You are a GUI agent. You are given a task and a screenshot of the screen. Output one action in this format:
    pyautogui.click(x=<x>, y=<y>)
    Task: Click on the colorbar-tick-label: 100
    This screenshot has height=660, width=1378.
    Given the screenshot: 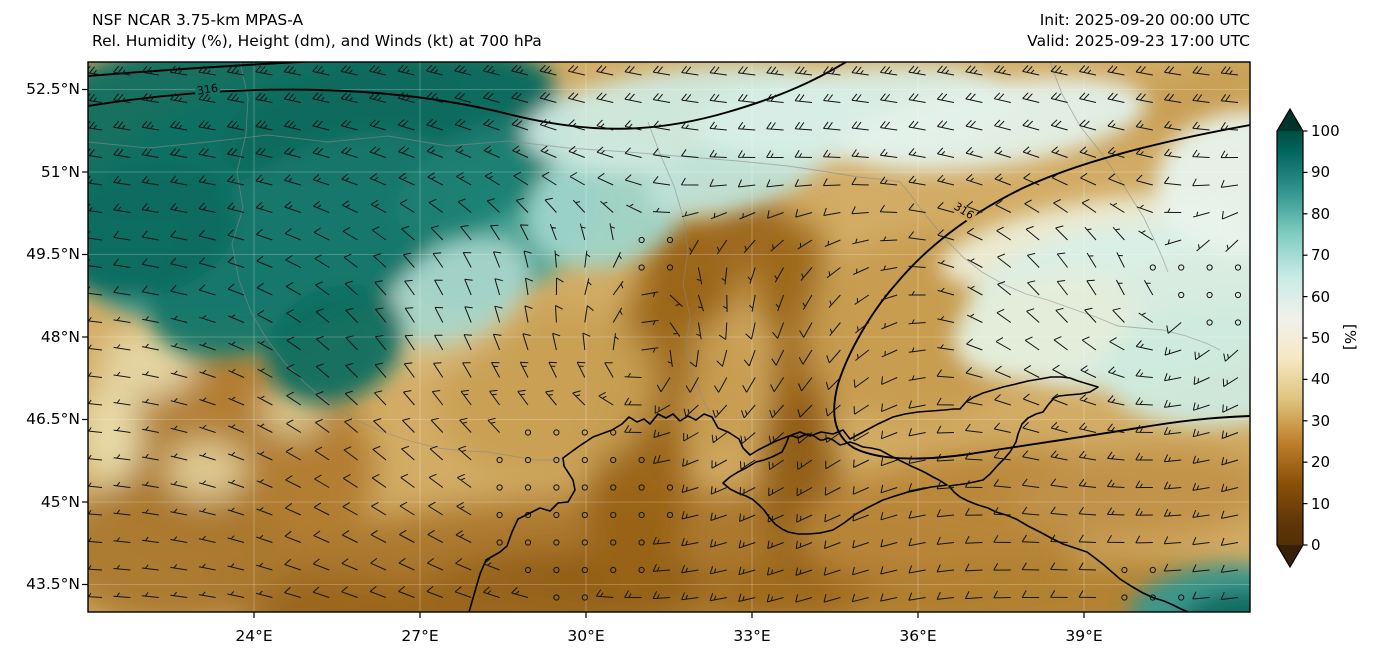 What is the action you would take?
    pyautogui.click(x=1325, y=131)
    